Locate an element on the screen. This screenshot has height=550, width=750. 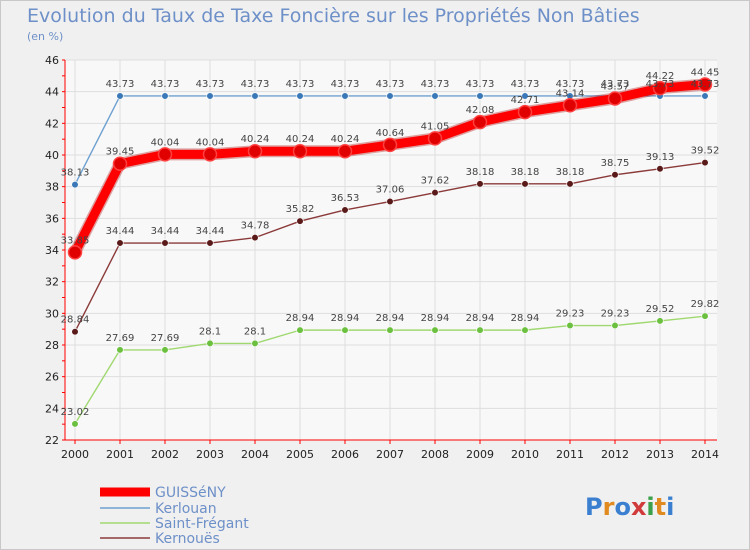
data-label: 39.13 is located at coordinates (660, 157).